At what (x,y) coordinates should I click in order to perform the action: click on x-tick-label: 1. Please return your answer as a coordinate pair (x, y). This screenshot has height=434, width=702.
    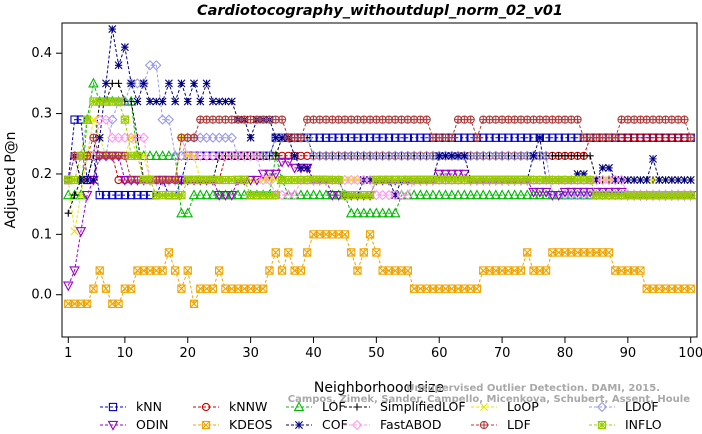
    Looking at the image, I should click on (68, 353).